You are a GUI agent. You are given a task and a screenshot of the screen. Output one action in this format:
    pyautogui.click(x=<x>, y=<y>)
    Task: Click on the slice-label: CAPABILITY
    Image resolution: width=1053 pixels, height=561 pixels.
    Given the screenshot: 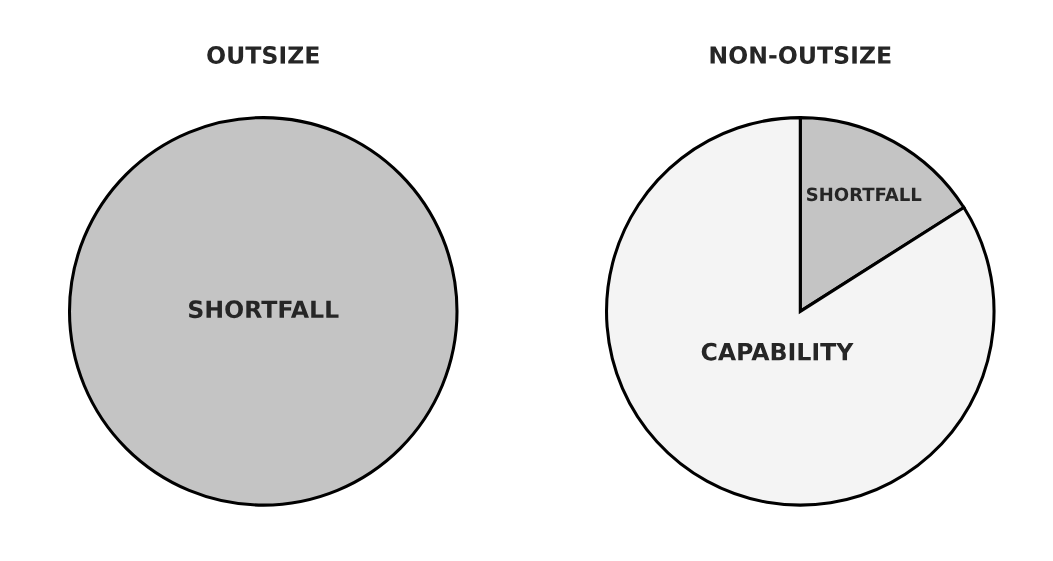 What is the action you would take?
    pyautogui.click(x=777, y=351)
    